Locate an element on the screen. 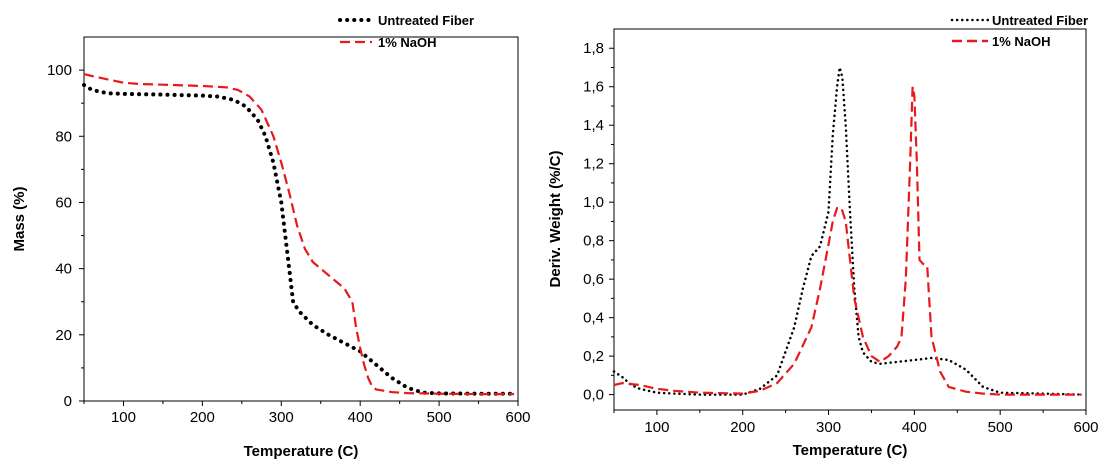  deriv-y-tick-label-9: 1,8 is located at coordinates (593, 48).